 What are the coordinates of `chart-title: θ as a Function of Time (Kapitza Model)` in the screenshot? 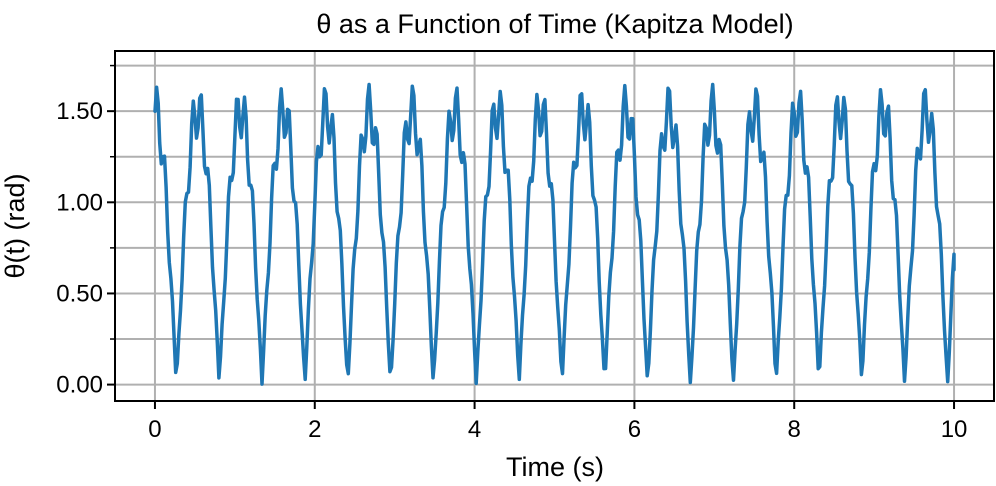 It's located at (554, 24).